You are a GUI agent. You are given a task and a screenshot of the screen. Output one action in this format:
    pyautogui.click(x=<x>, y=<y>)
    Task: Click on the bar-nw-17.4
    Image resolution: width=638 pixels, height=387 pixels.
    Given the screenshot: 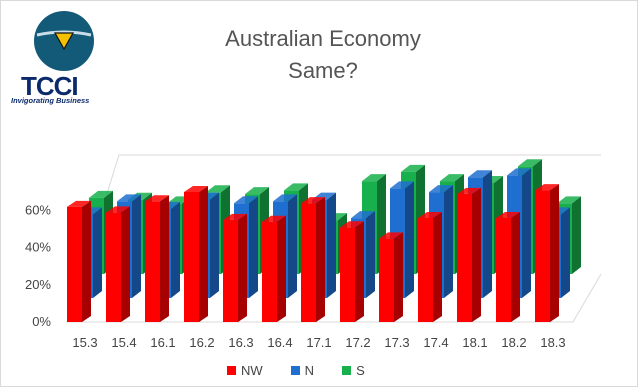 What is the action you would take?
    pyautogui.click(x=430, y=267)
    